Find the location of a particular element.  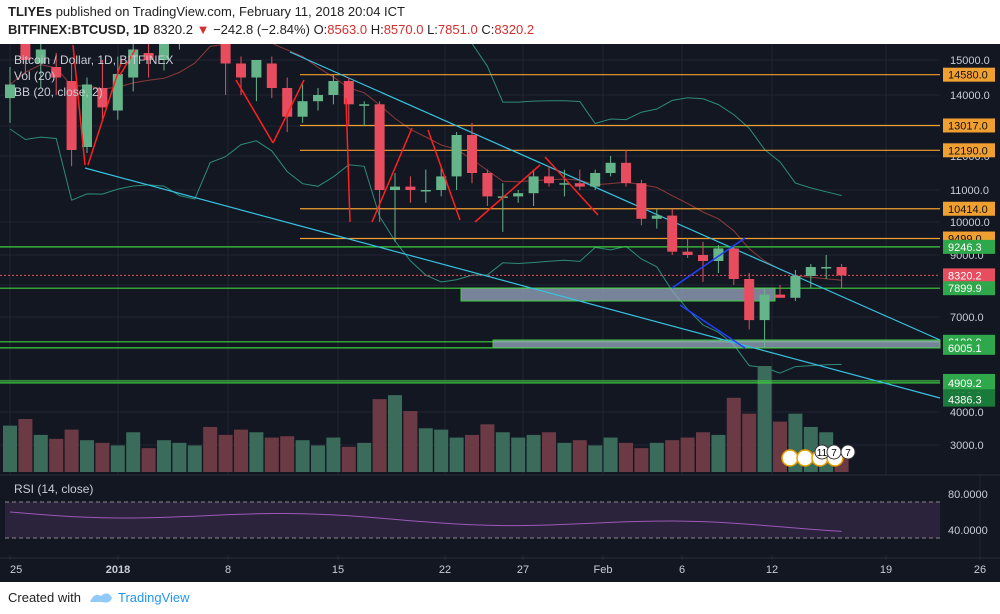

footer: Created with TradingView is located at coordinates (500, 598).